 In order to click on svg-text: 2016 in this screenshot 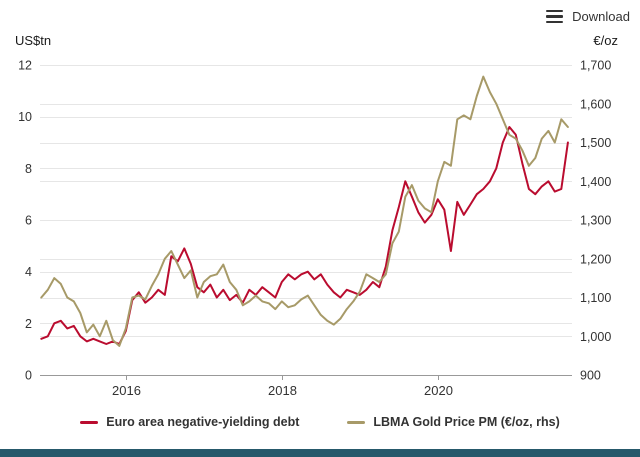, I will do `click(126, 390)`.